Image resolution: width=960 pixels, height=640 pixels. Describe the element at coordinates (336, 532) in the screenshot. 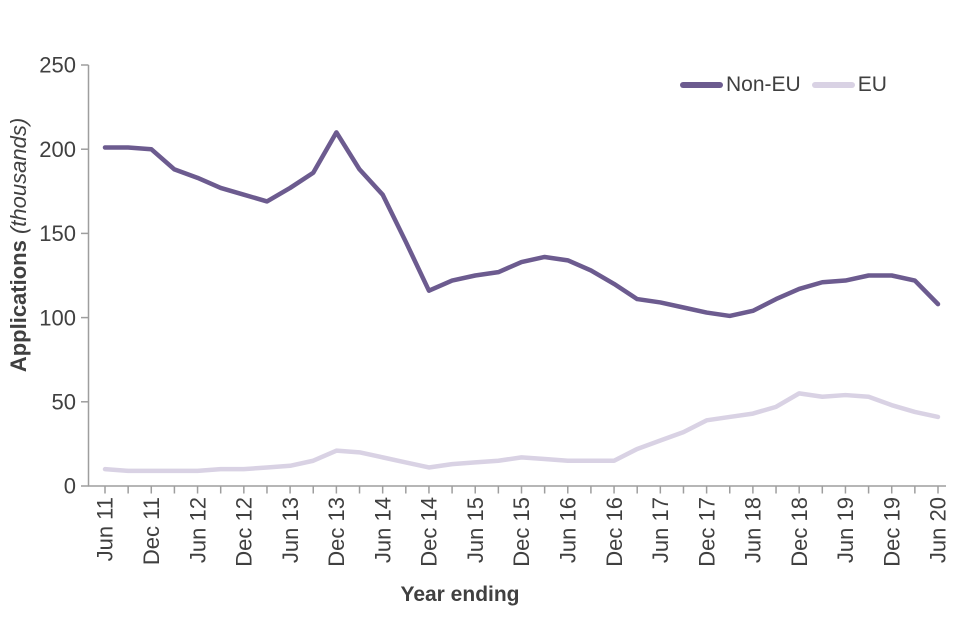

I see `x-tick-label: Dec 13` at that location.